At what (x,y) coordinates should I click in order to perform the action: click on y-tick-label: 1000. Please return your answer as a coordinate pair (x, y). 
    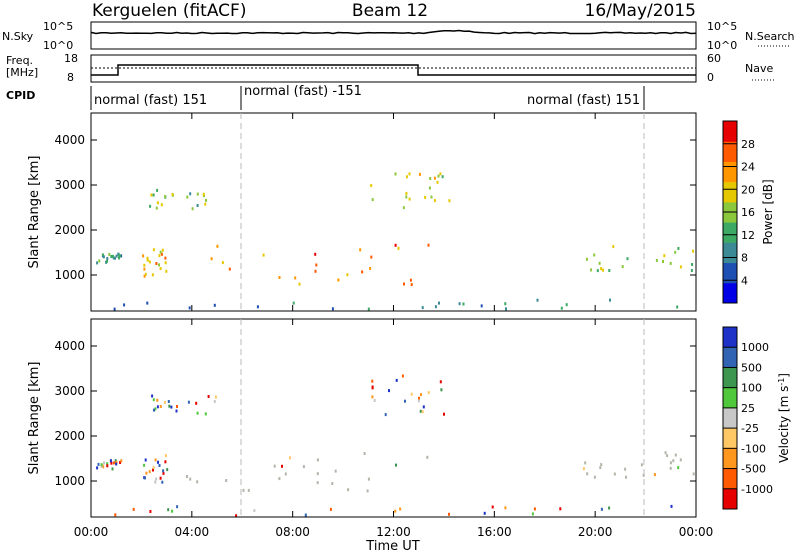
    Looking at the image, I should click on (69, 481).